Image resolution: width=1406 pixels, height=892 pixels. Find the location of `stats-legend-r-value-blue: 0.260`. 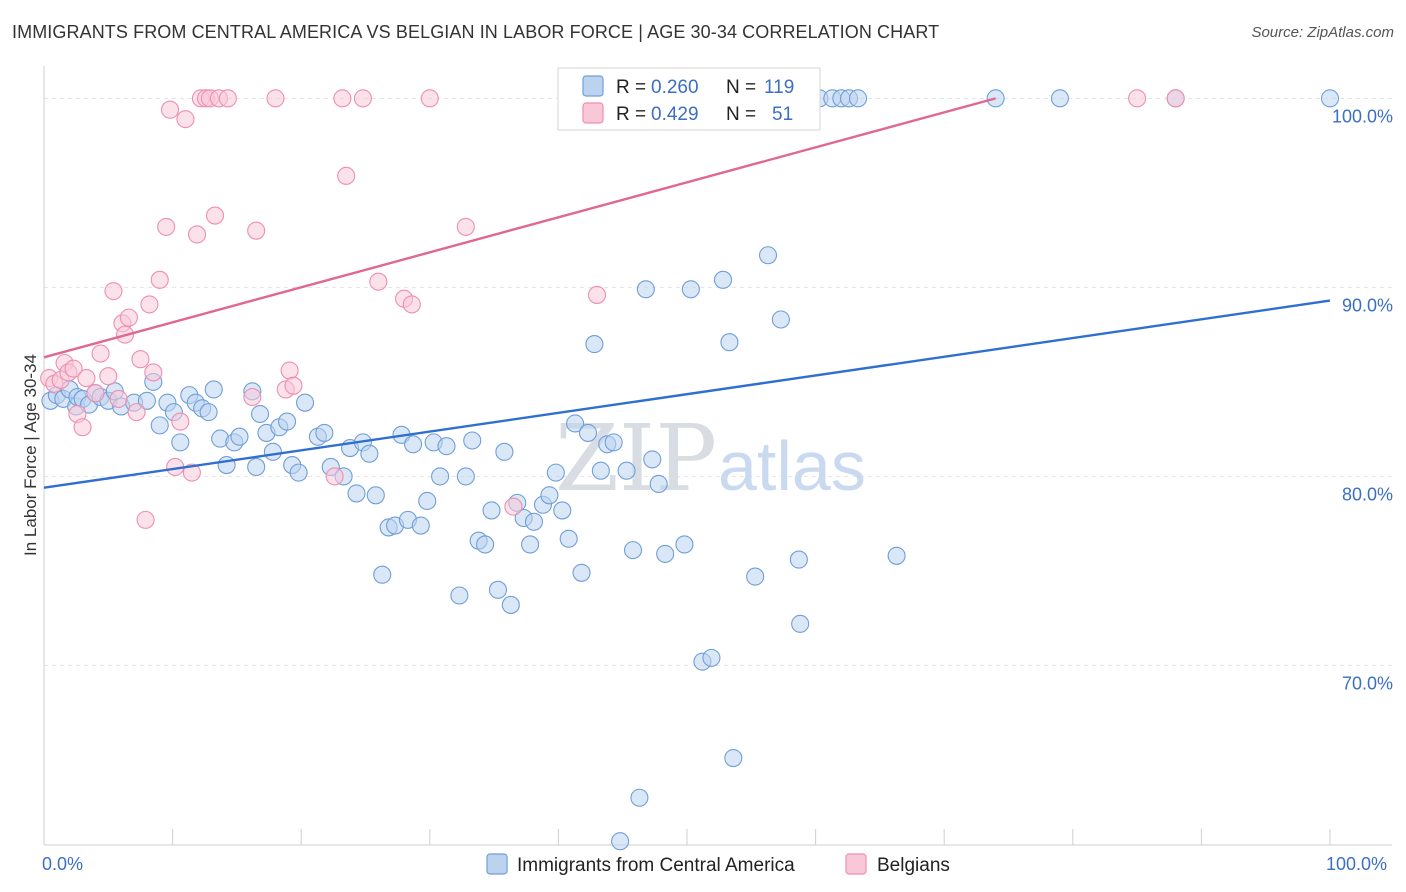

stats-legend-r-value-blue: 0.260 is located at coordinates (675, 87).